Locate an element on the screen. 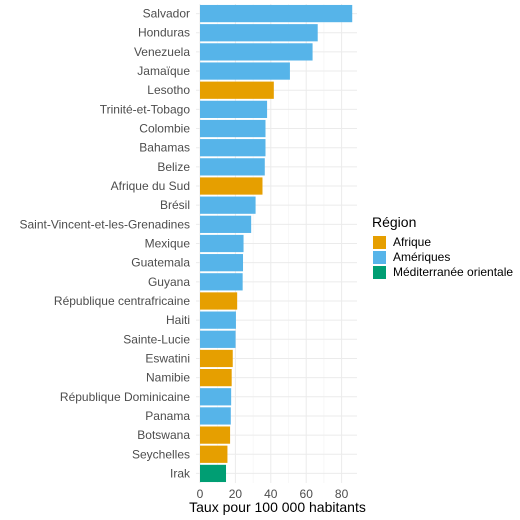  y-tick-label: République centrafricaine is located at coordinates (122, 301).